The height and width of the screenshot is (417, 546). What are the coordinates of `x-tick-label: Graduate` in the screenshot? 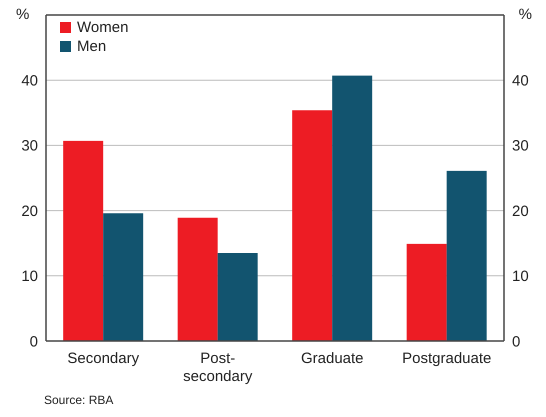 It's located at (332, 358).